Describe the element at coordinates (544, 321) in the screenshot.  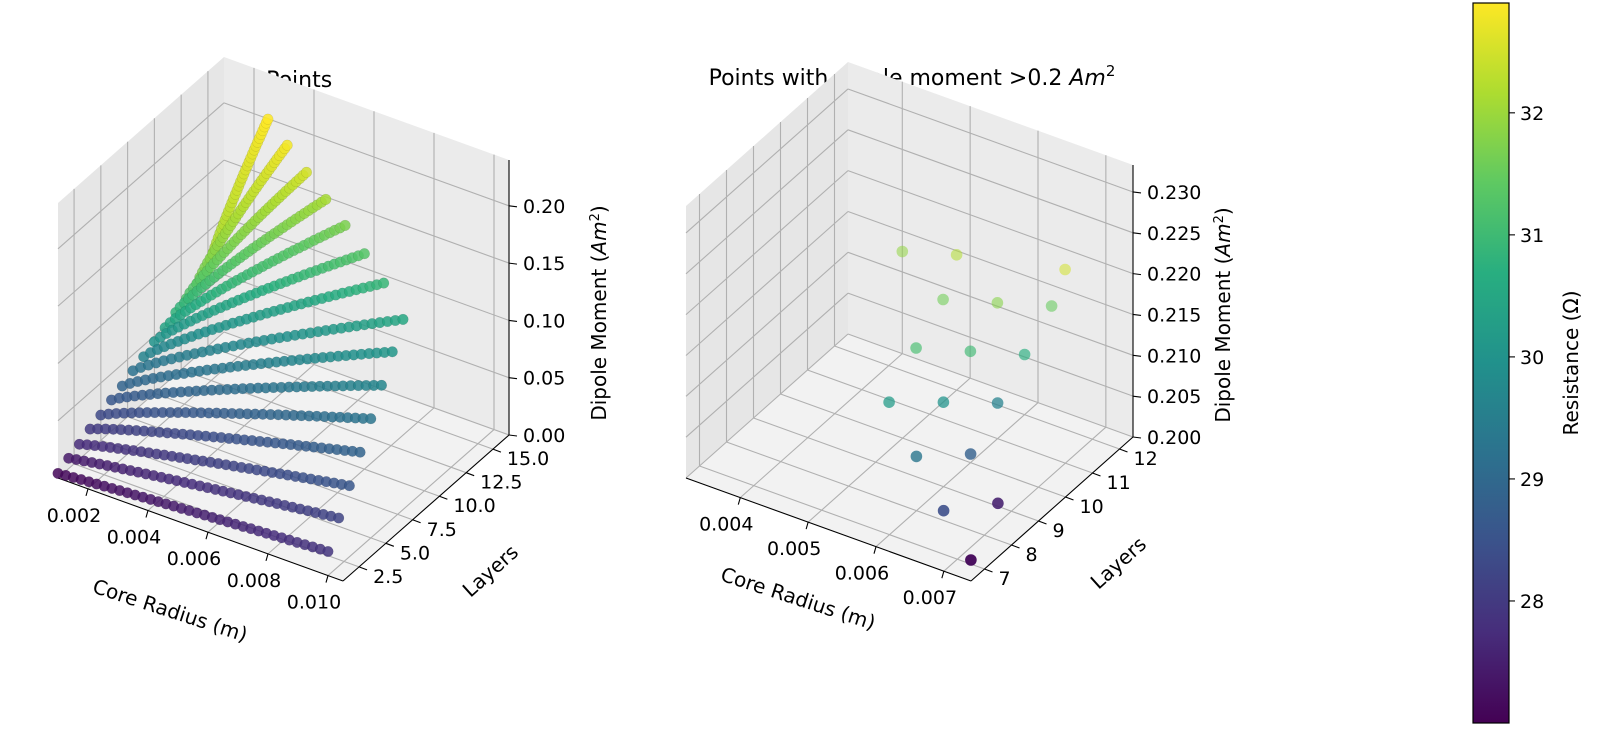
I see `z-tick-label: 0.10` at that location.